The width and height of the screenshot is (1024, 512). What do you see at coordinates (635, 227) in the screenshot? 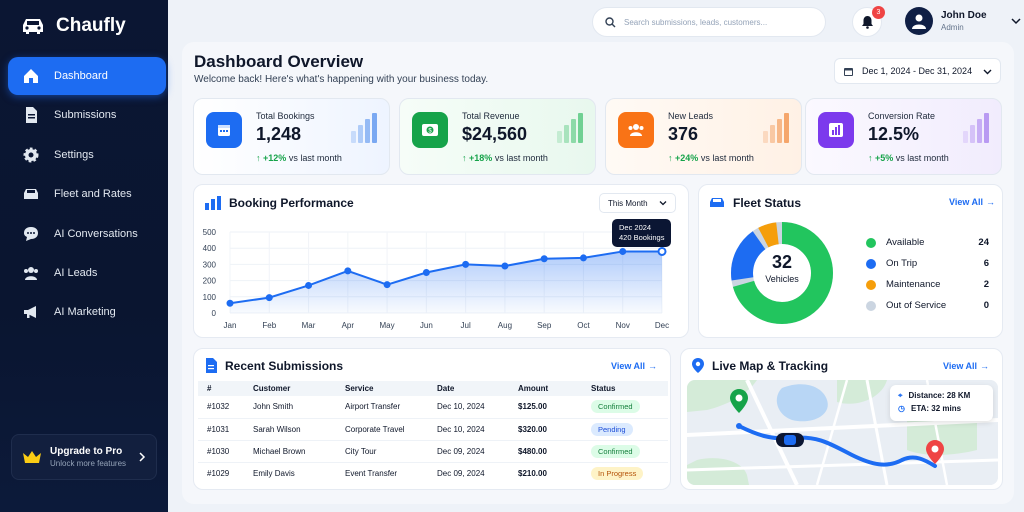
I see `tooltip-title: Dec 2024` at bounding box center [635, 227].